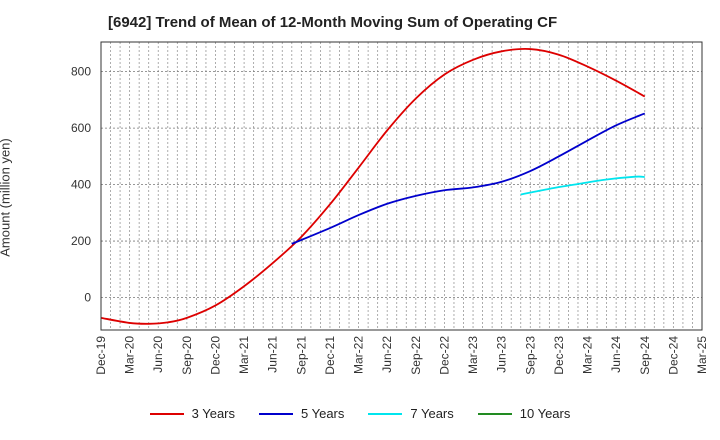 Image resolution: width=720 pixels, height=440 pixels. I want to click on x-tick-label: Dec-20, so click(215, 355).